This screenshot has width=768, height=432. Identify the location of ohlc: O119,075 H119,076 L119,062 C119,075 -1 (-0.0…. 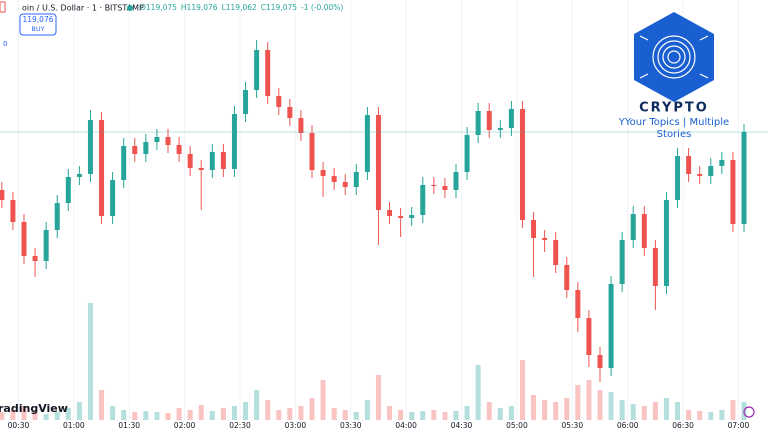
(241, 7).